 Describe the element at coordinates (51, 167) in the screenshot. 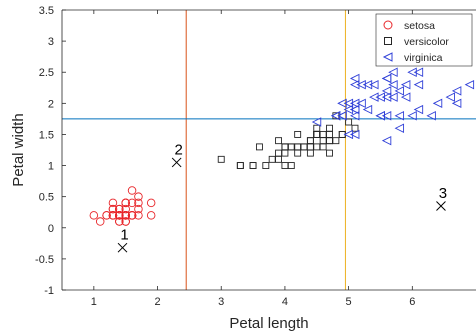

I see `y-tick-label: 1` at that location.